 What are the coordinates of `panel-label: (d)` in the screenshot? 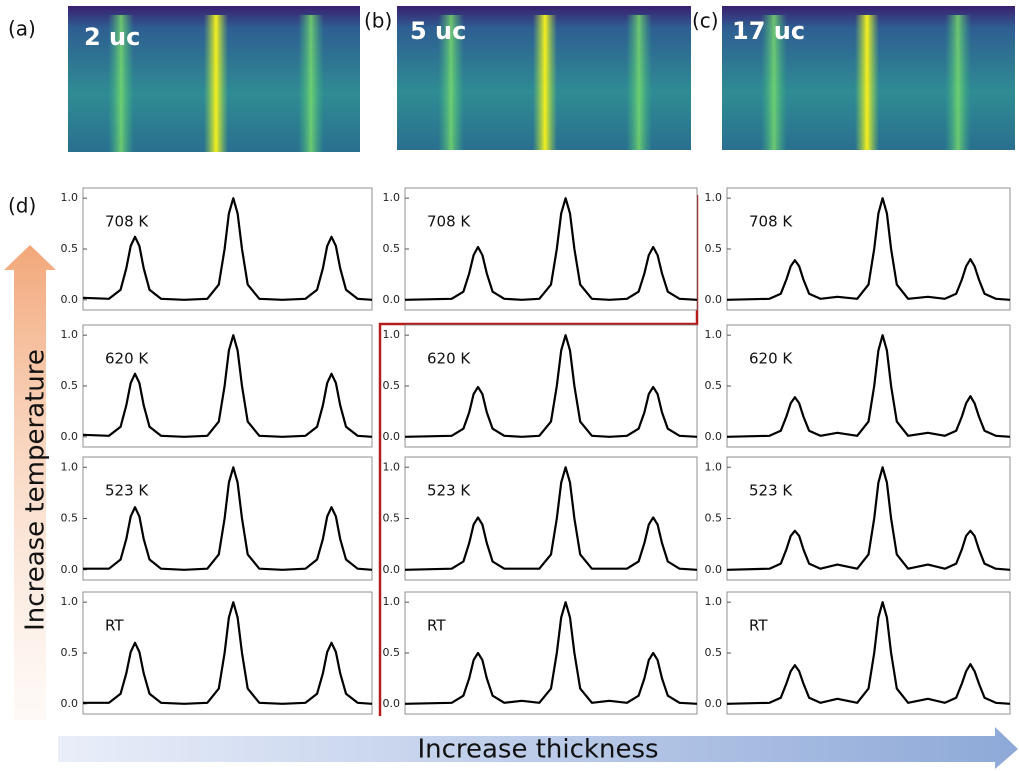 It's located at (22, 206).